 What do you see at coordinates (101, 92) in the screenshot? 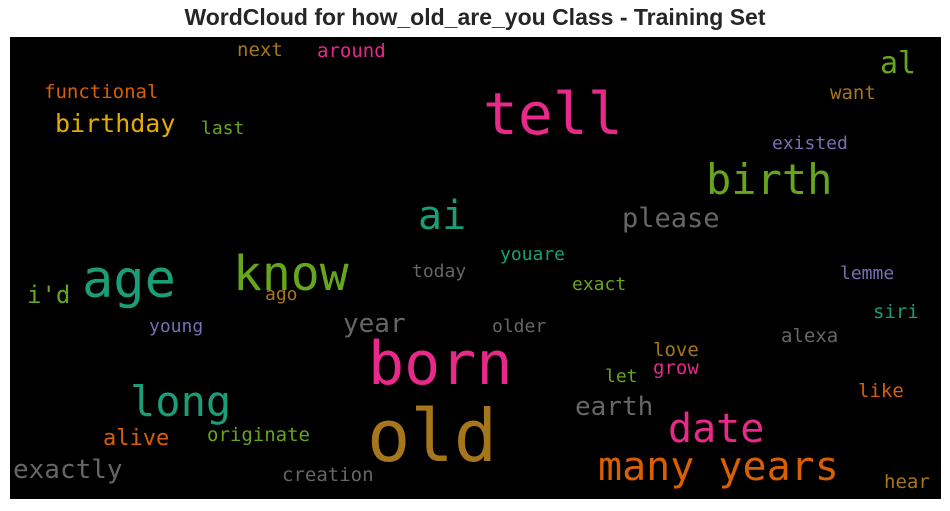
I see `word-functional: functional` at bounding box center [101, 92].